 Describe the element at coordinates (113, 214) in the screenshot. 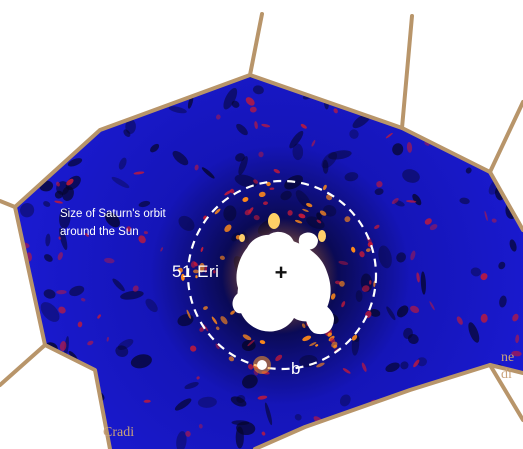

I see `orbit-label-line-1: Size of Saturn's orbit` at that location.